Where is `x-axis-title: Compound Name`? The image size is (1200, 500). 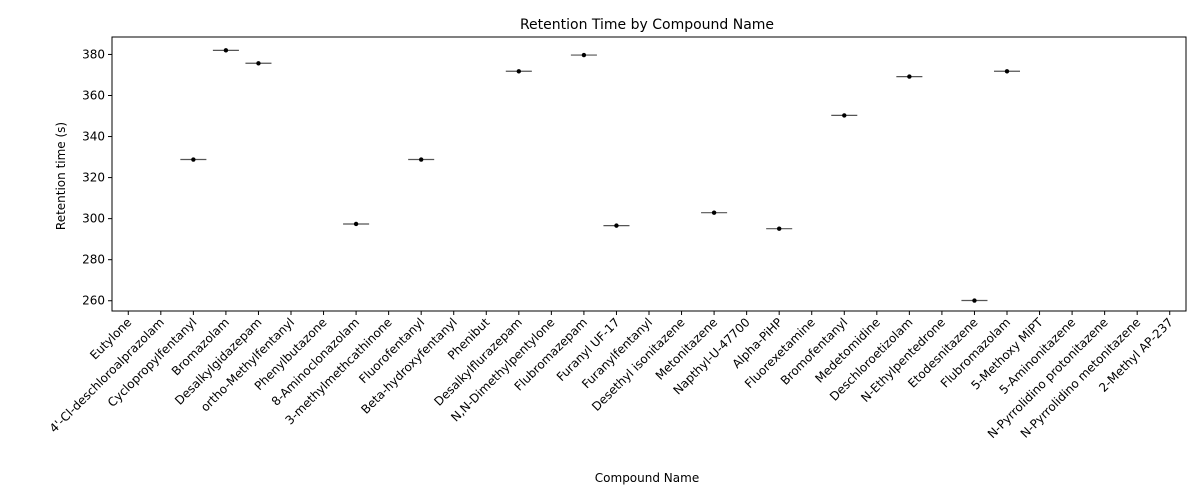 x-axis-title: Compound Name is located at coordinates (647, 478).